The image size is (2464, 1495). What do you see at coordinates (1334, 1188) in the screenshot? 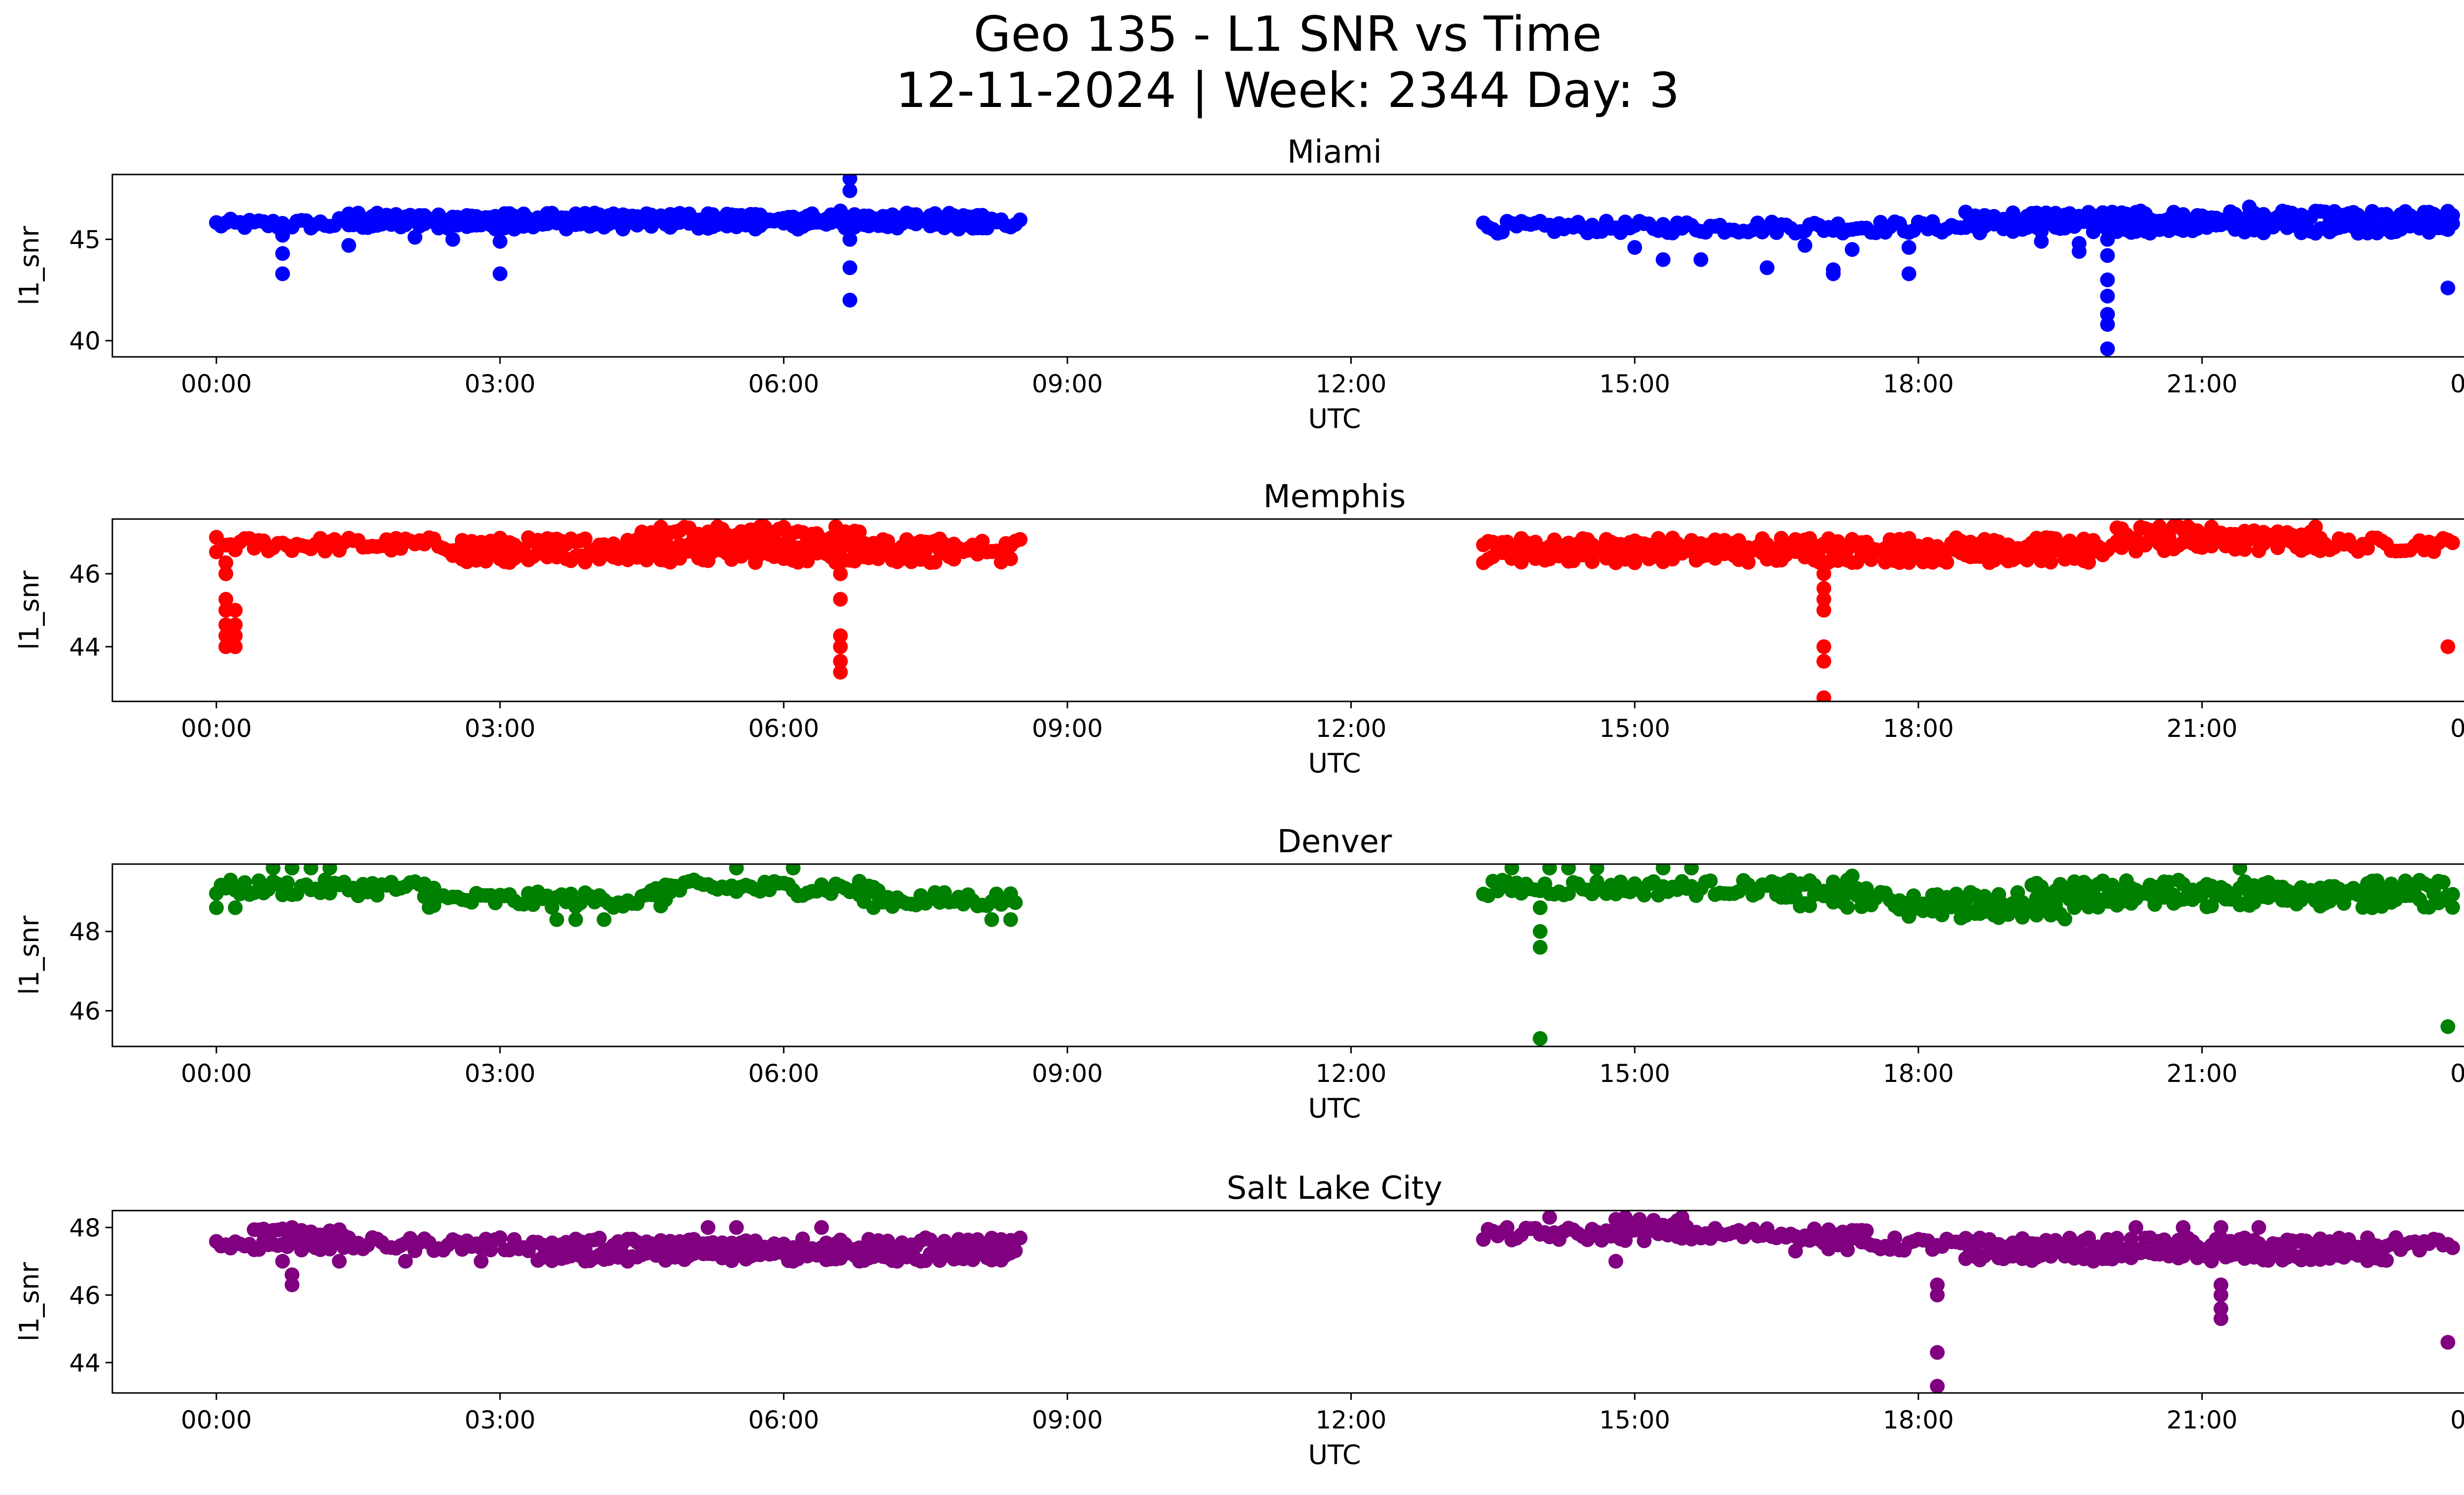
I see `panel-title: Salt Lake City` at bounding box center [1334, 1188].